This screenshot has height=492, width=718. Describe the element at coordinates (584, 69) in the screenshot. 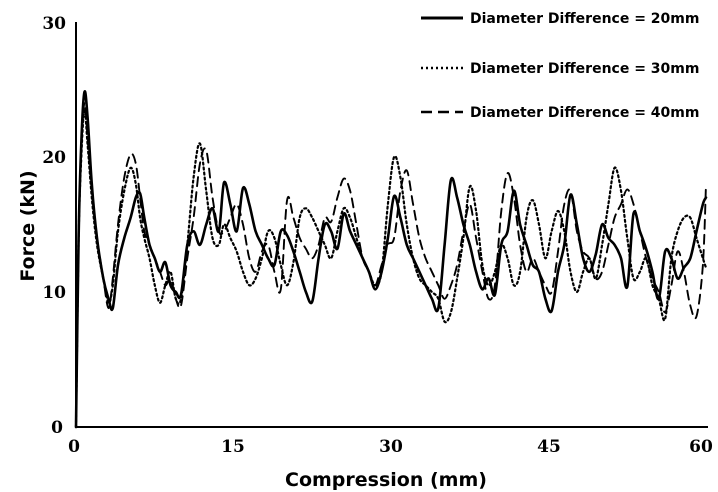

I see `legend-label-30mm: Diameter Difference = 30mm` at that location.